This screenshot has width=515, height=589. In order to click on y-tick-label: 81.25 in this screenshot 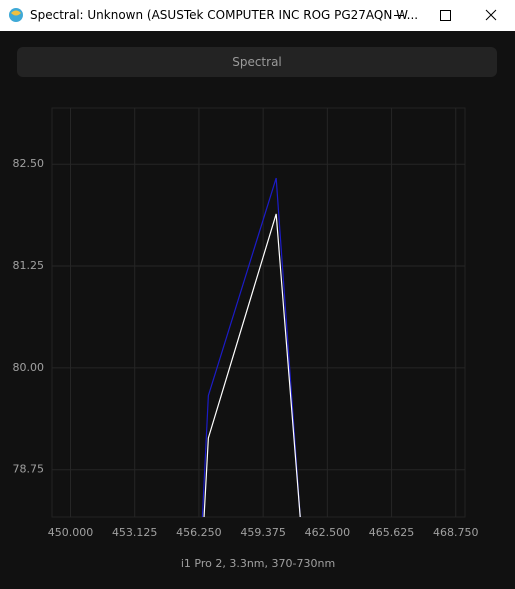, I will do `click(29, 265)`.